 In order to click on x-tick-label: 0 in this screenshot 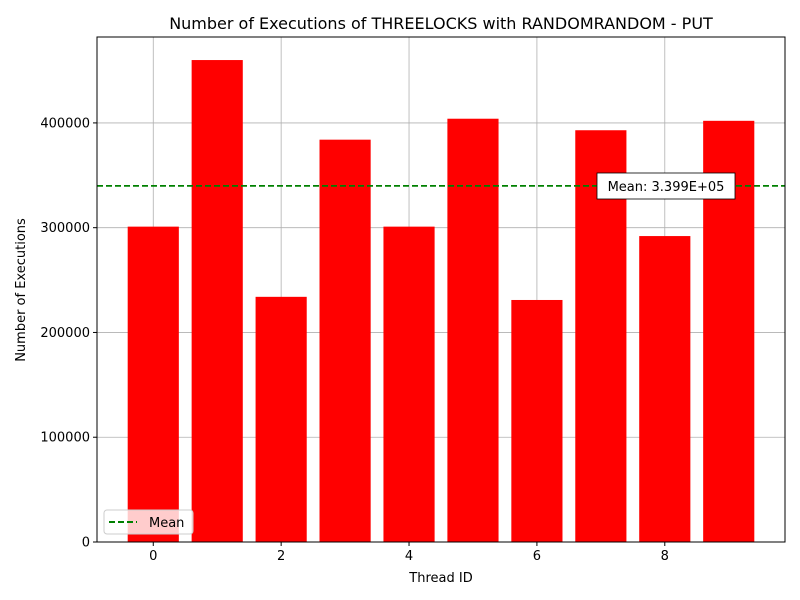, I will do `click(153, 556)`.